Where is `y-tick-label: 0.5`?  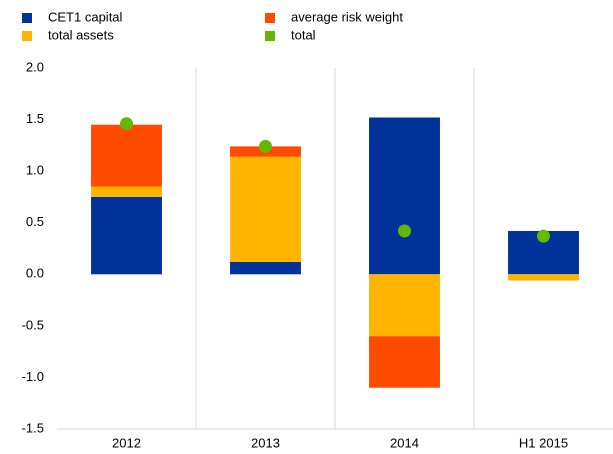 y-tick-label: 0.5 is located at coordinates (35, 221).